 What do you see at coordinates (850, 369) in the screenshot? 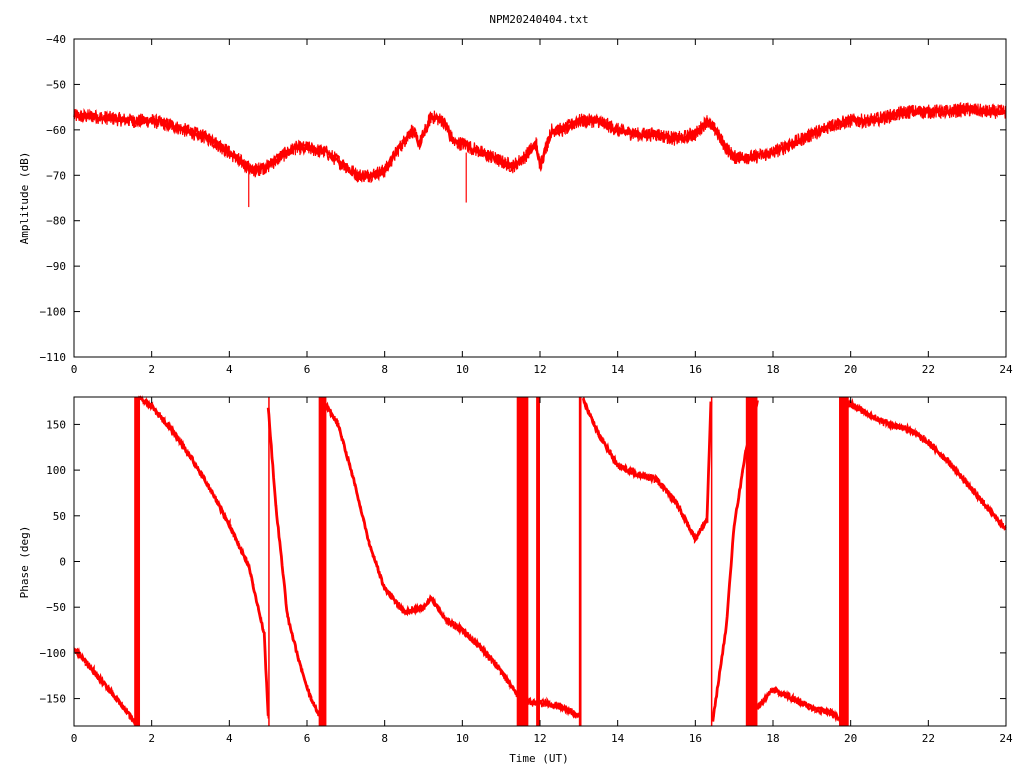
I see `amplitude-x-tick-label: 20` at bounding box center [850, 369].